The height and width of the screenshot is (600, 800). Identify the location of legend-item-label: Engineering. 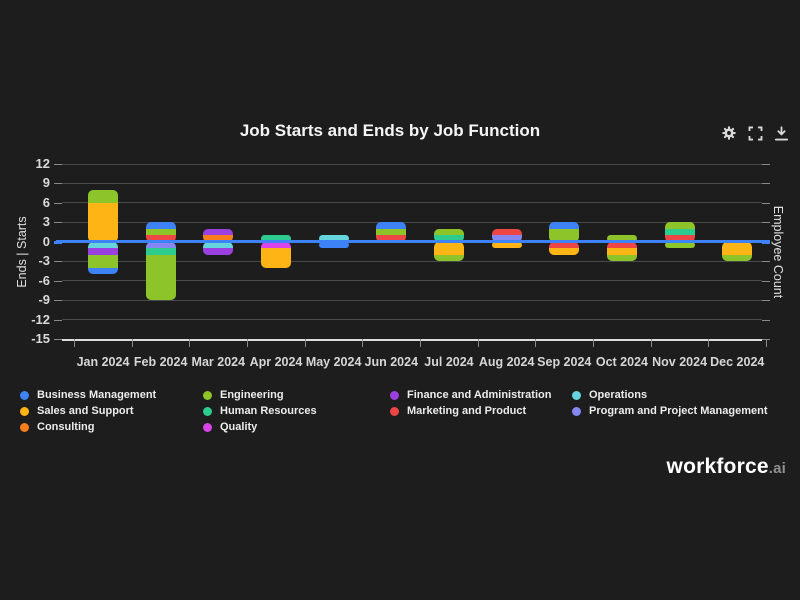
(252, 395).